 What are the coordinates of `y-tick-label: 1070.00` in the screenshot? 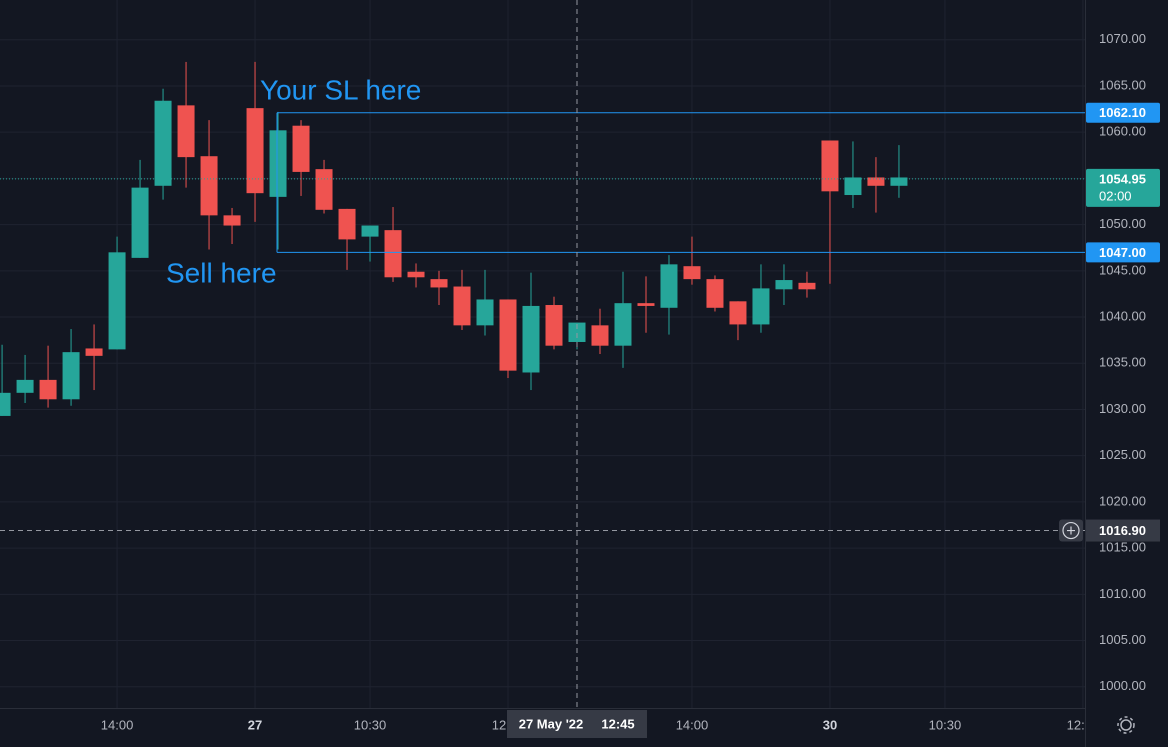 It's located at (1122, 38).